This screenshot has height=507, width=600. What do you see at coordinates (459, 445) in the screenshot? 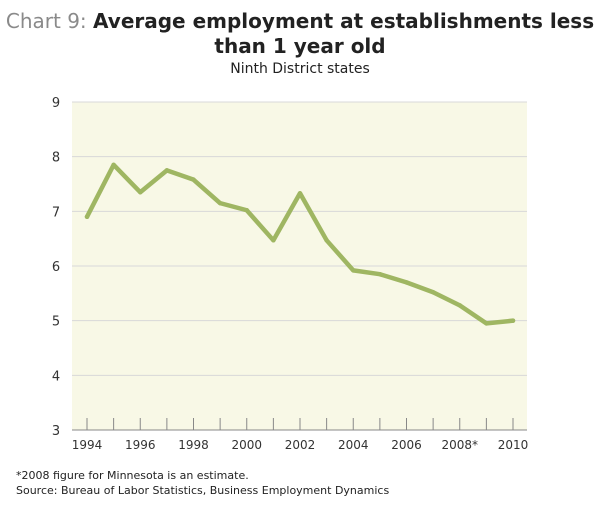
I see `x-tick-label: 2008*` at bounding box center [459, 445].